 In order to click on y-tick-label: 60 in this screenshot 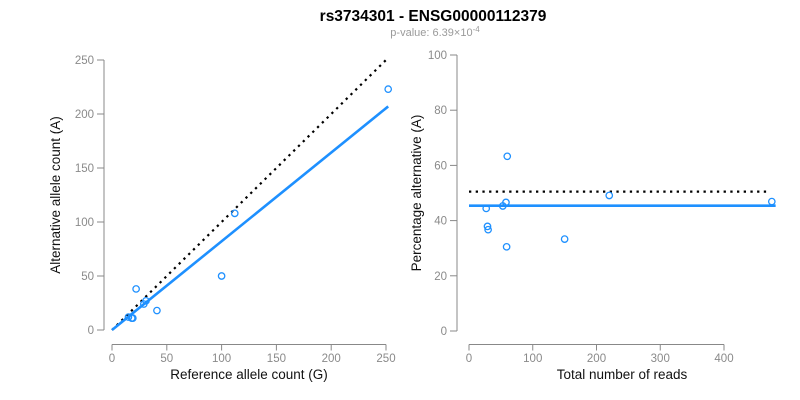, I will do `click(440, 166)`.